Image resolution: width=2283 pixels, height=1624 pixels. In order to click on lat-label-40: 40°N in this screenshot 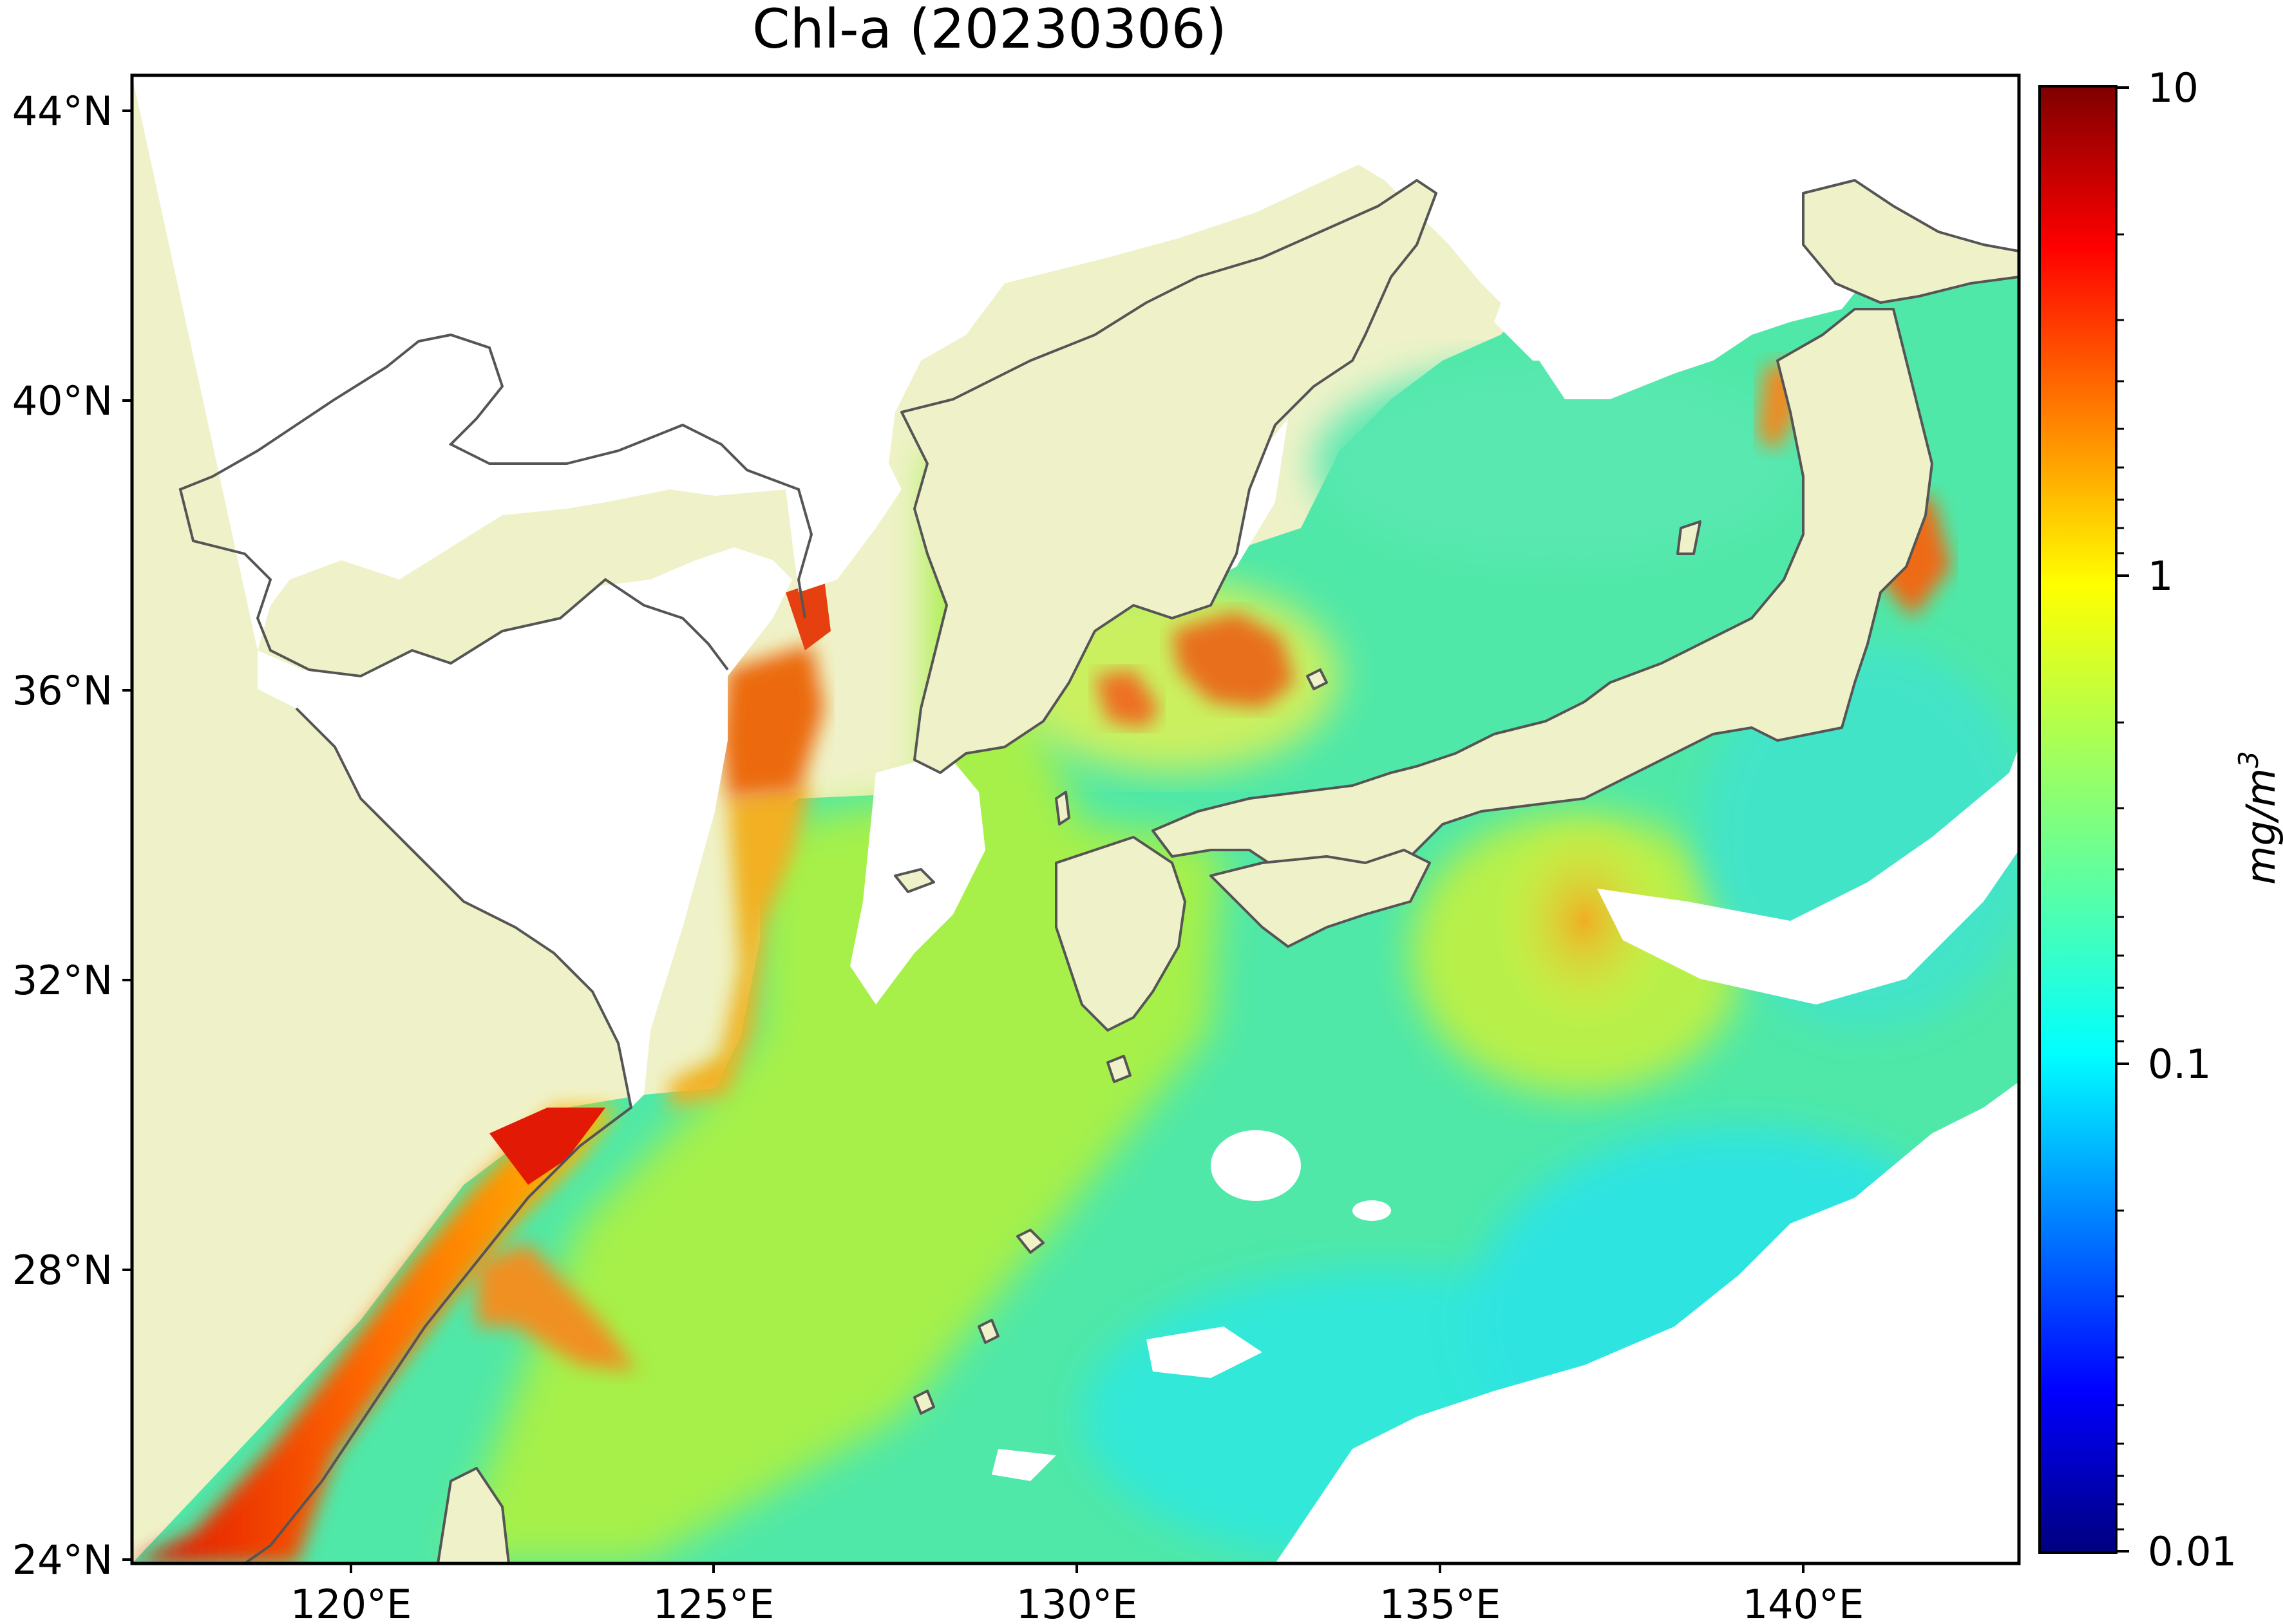, I will do `click(62, 401)`.